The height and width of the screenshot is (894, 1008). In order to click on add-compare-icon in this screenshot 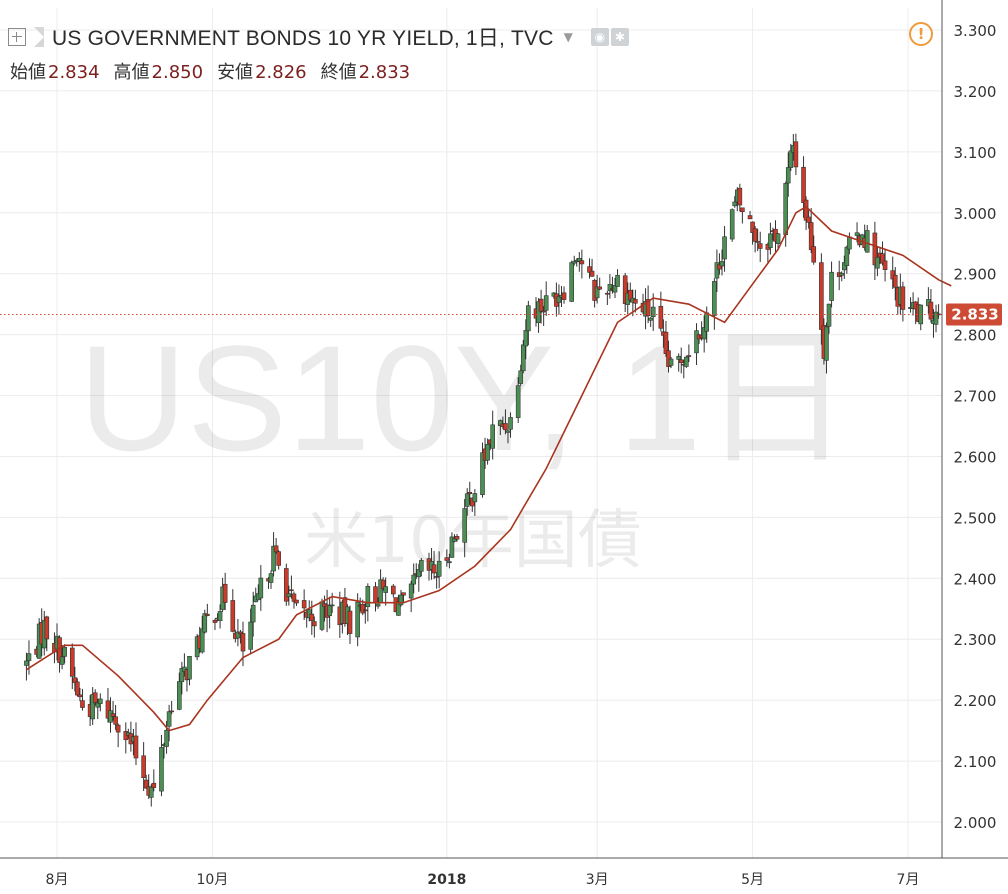, I will do `click(17, 37)`.